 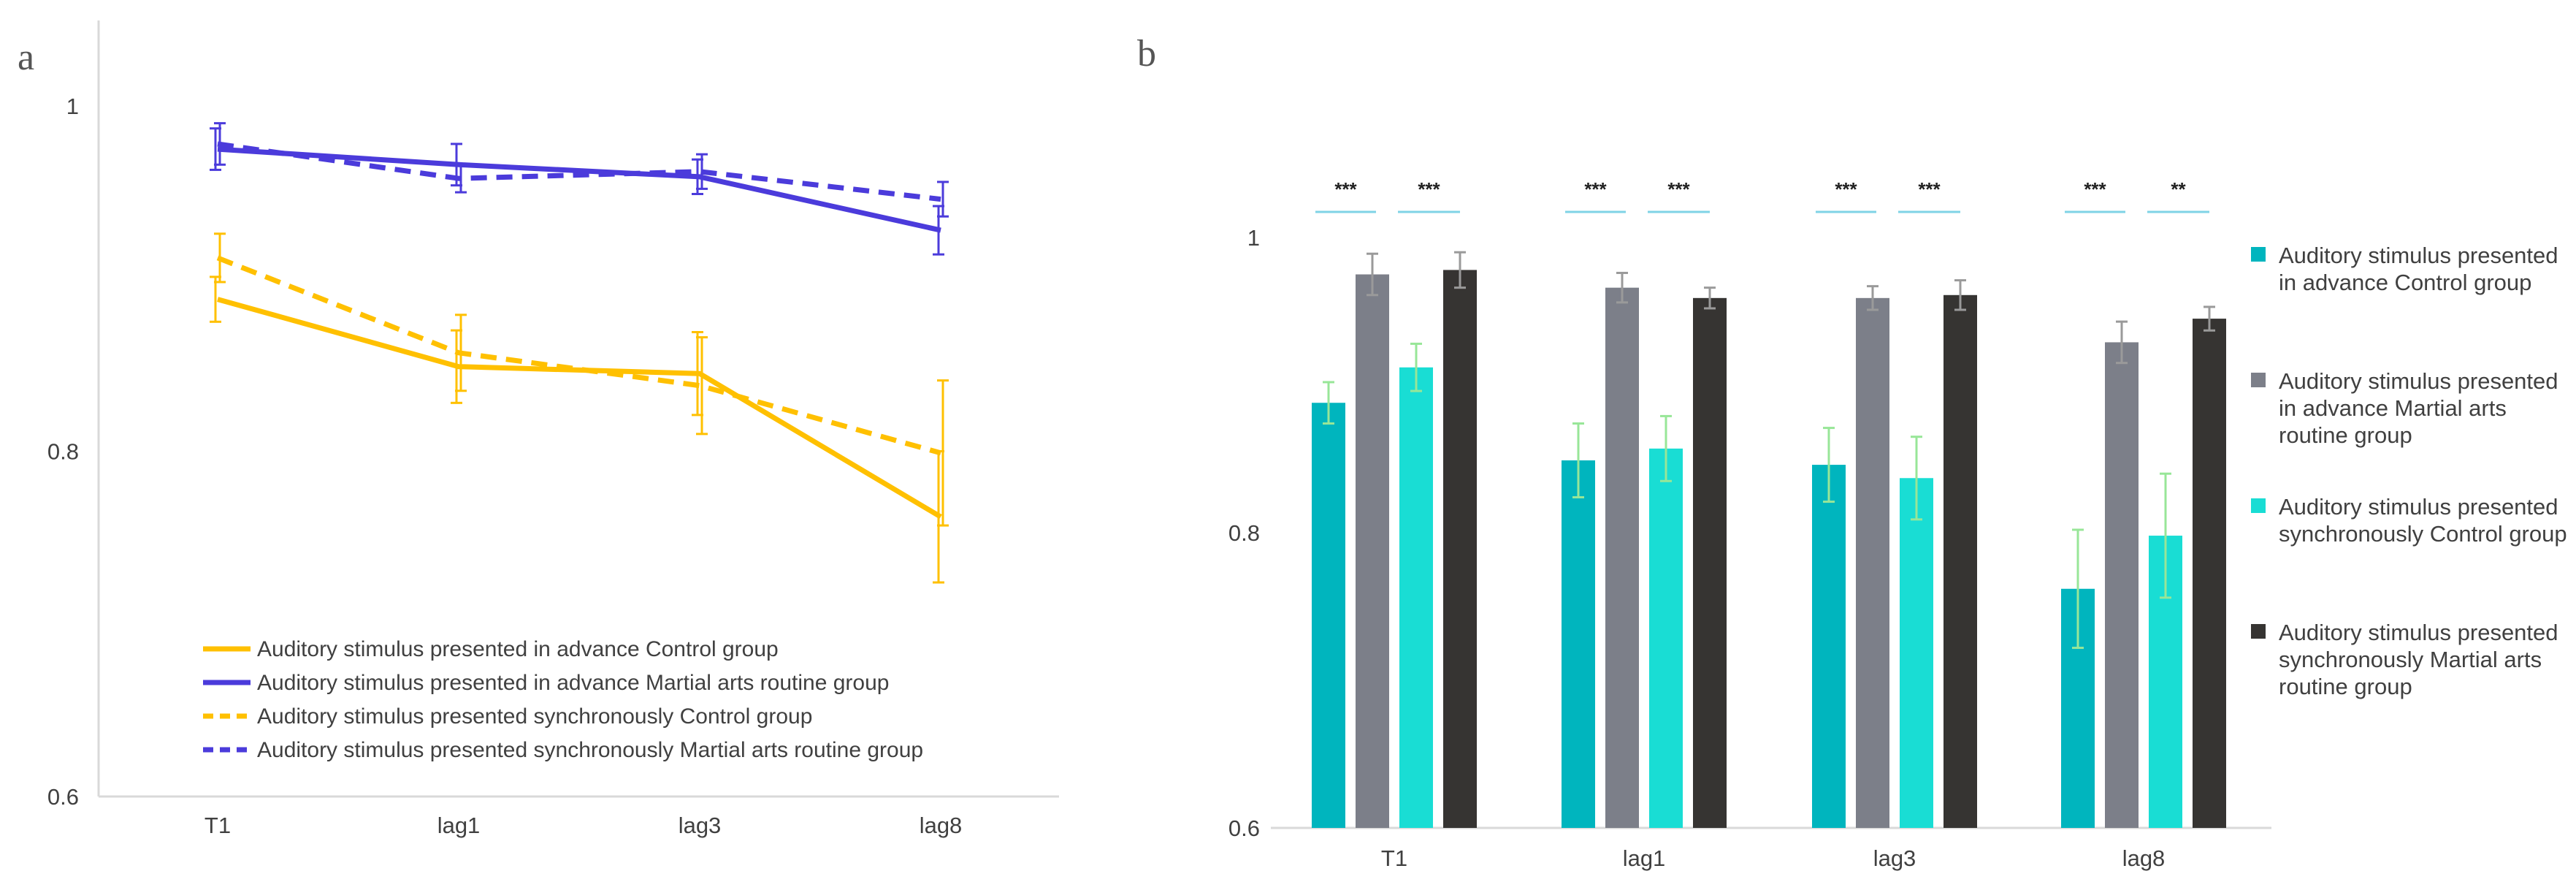 What do you see at coordinates (1894, 553) in the screenshot?
I see `bar-group-lag3` at bounding box center [1894, 553].